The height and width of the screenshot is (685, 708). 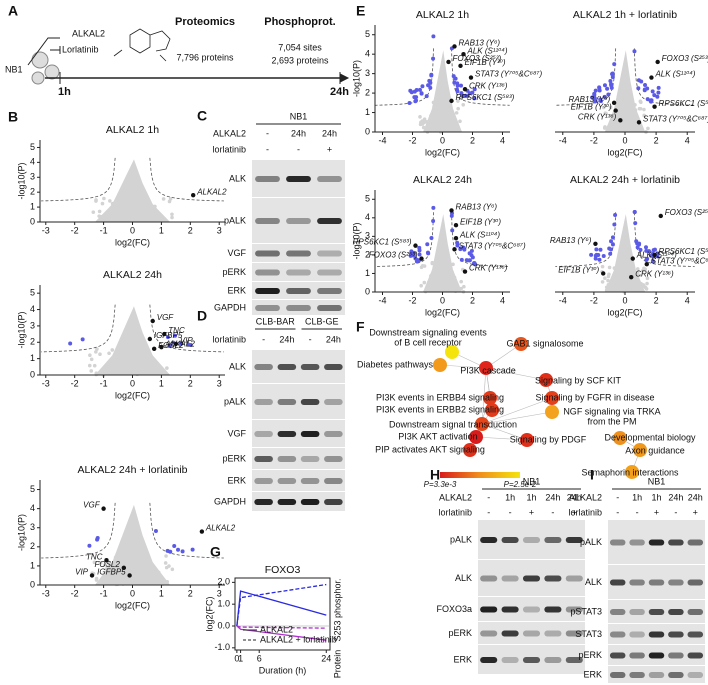 I want to click on band-label: ALK, so click(x=237, y=178).